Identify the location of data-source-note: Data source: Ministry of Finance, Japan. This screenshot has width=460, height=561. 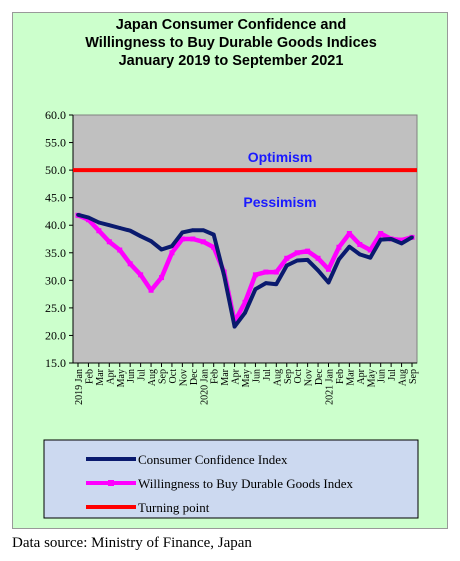
(132, 543).